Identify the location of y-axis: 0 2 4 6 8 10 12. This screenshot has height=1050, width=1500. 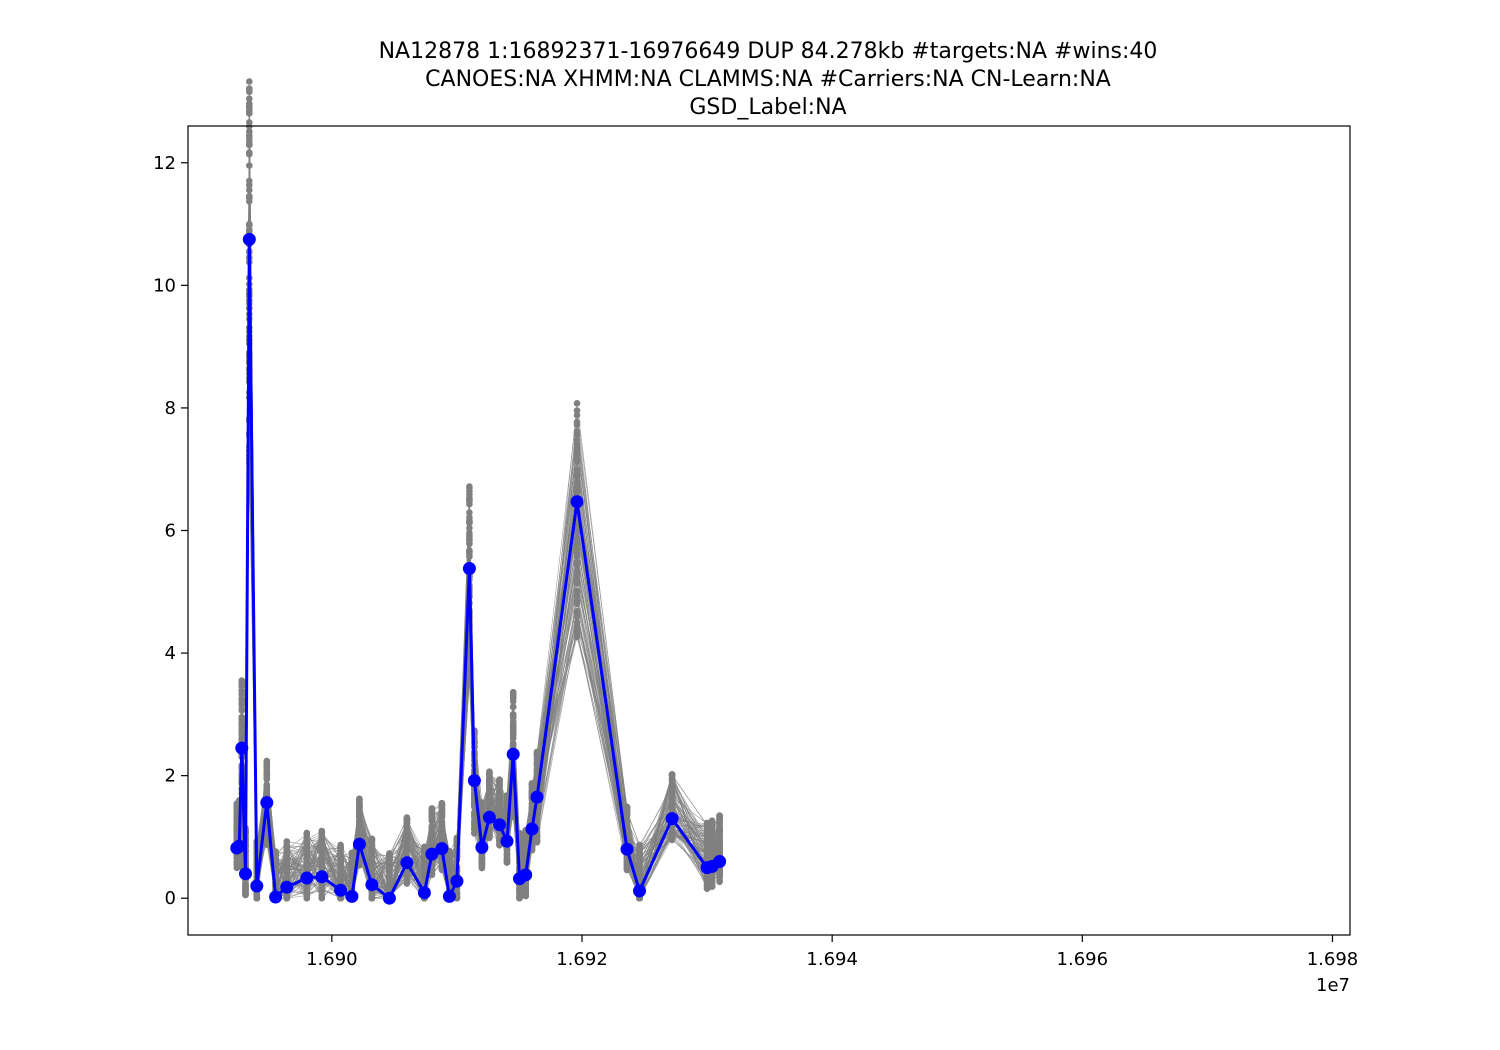
(170, 531).